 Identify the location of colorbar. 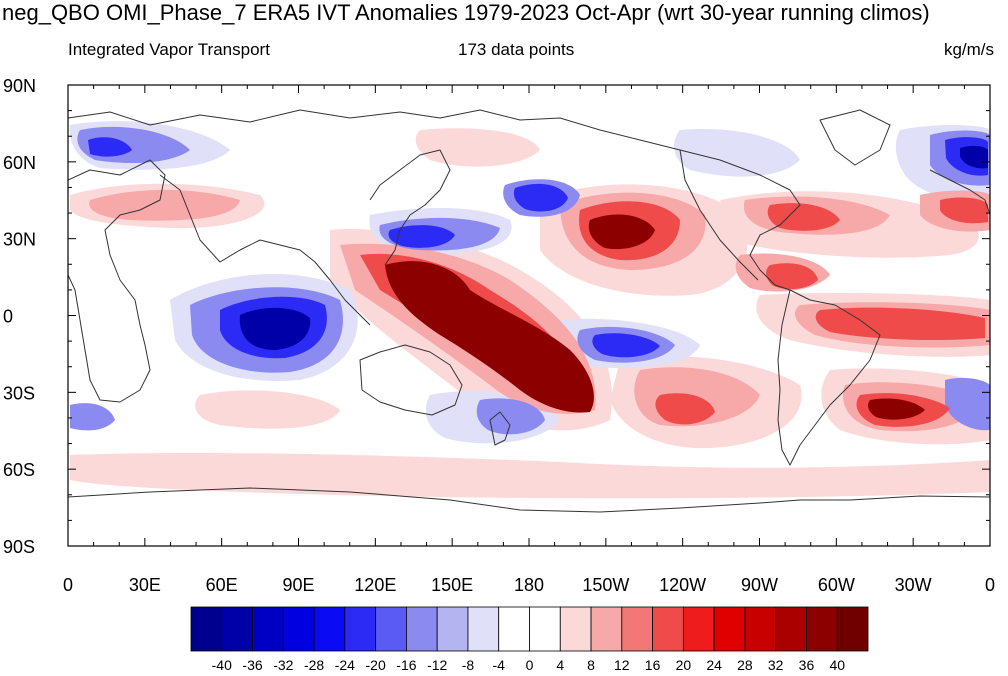
(529, 629).